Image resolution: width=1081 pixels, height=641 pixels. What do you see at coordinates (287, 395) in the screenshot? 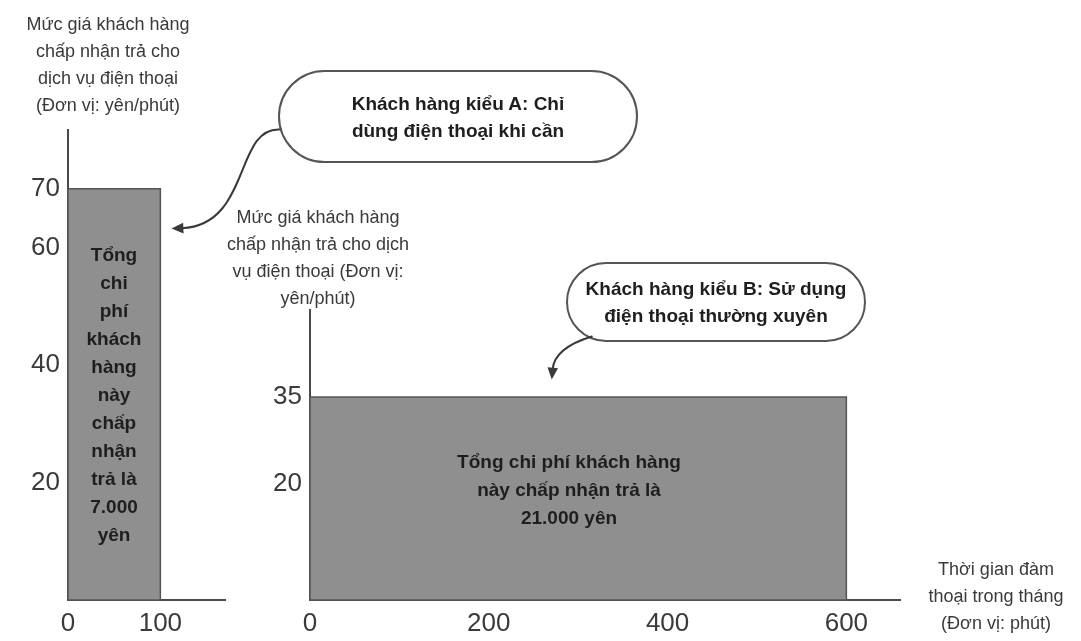
I see `y-tick-label: 35` at bounding box center [287, 395].